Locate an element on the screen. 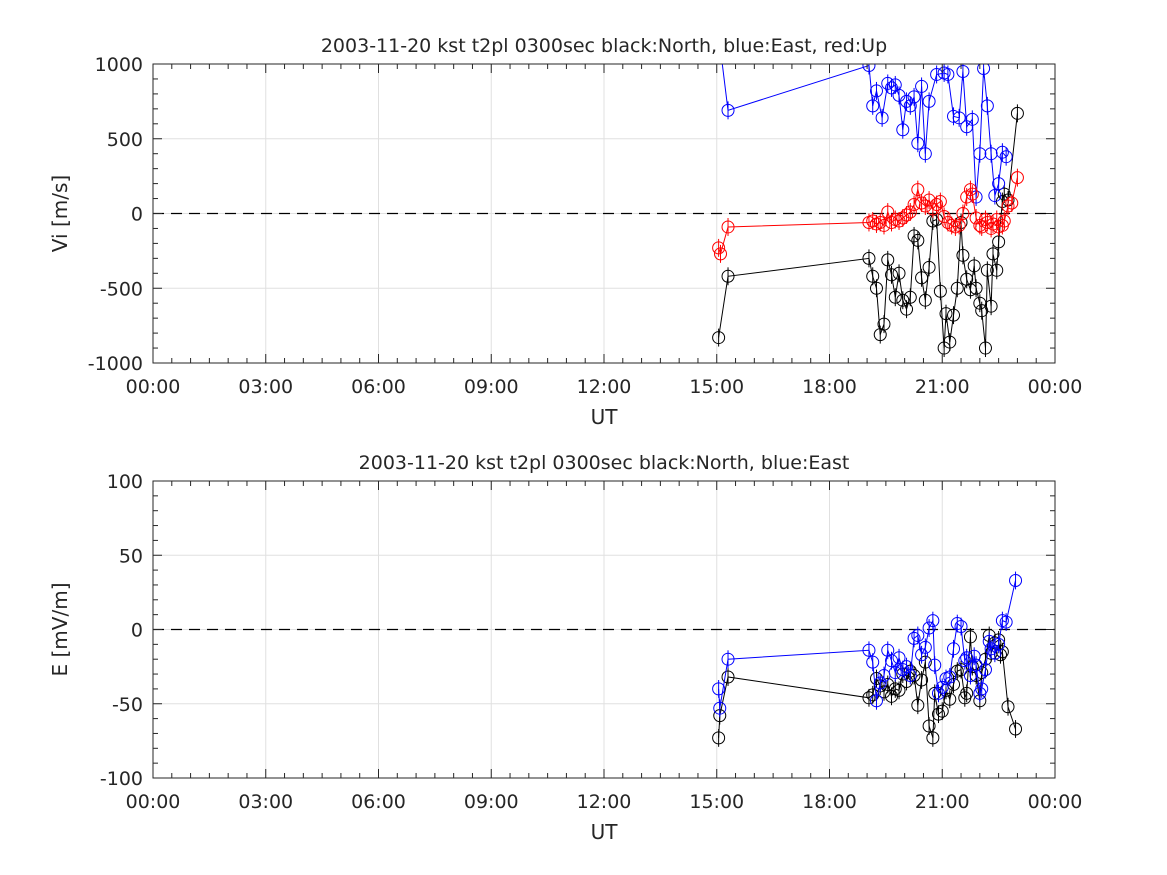 The width and height of the screenshot is (1167, 875). efield-x-axis-label: UT is located at coordinates (605, 832).